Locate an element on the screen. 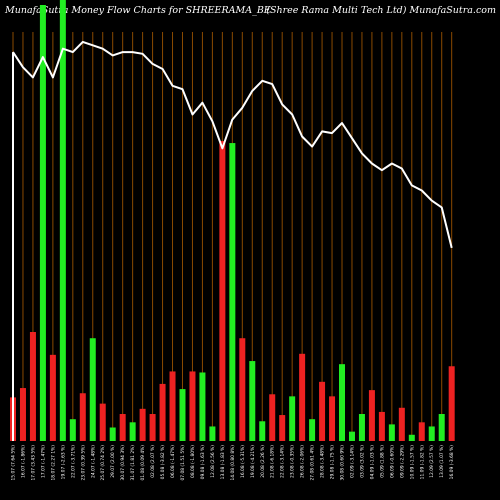  x-tick-label: 20.08 (2.26 %) is located at coordinates (263, 461).